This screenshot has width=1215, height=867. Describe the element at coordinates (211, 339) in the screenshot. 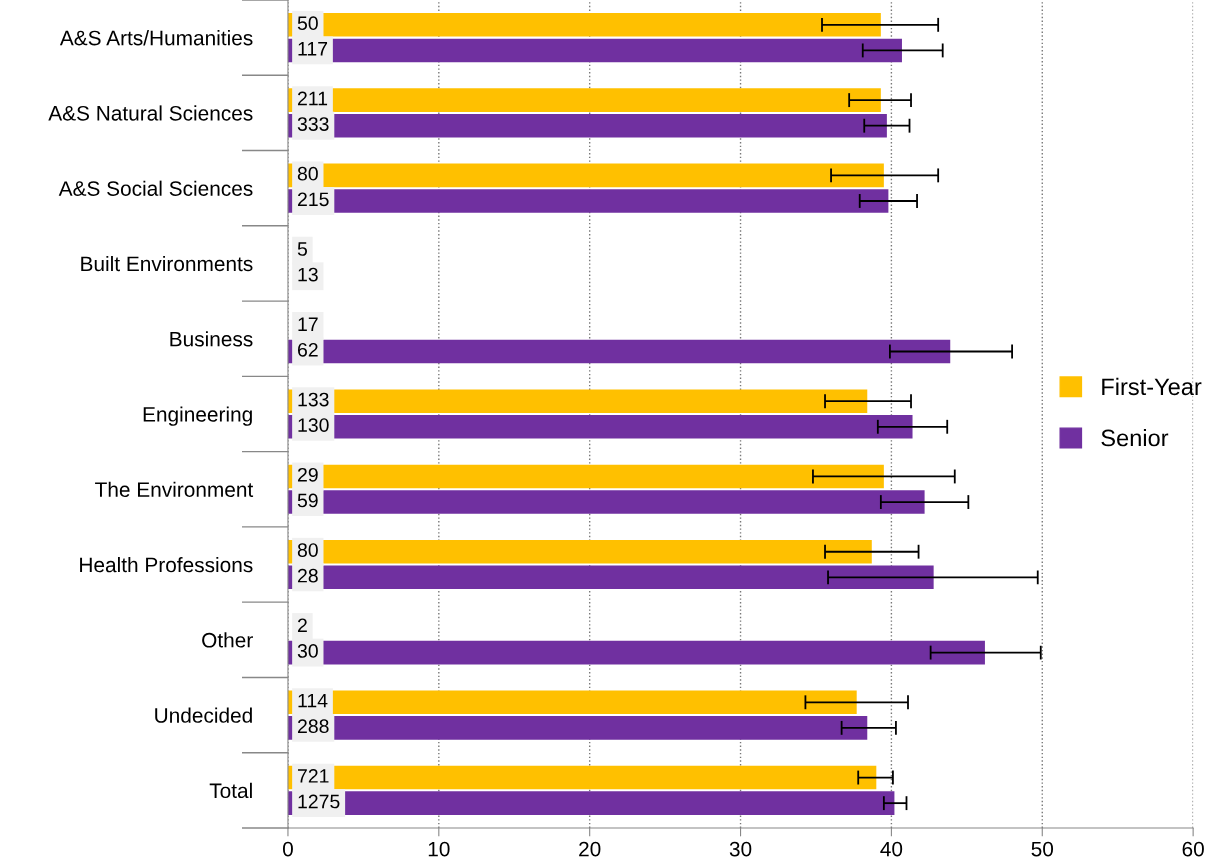

I see `y-tick-label: Business` at that location.